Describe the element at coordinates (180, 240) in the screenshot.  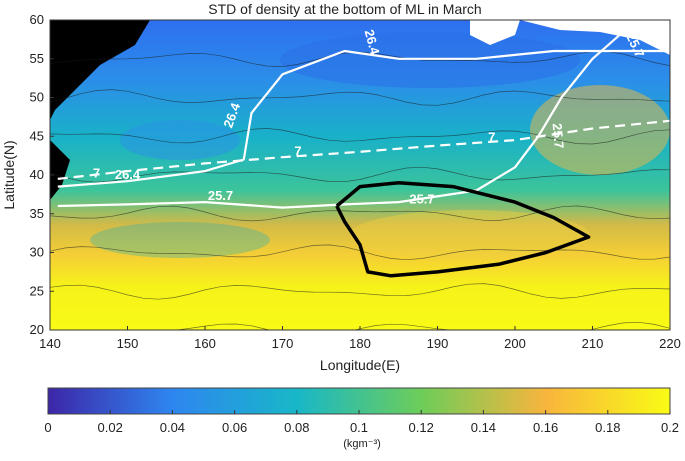
I see `mid-std-patch` at that location.